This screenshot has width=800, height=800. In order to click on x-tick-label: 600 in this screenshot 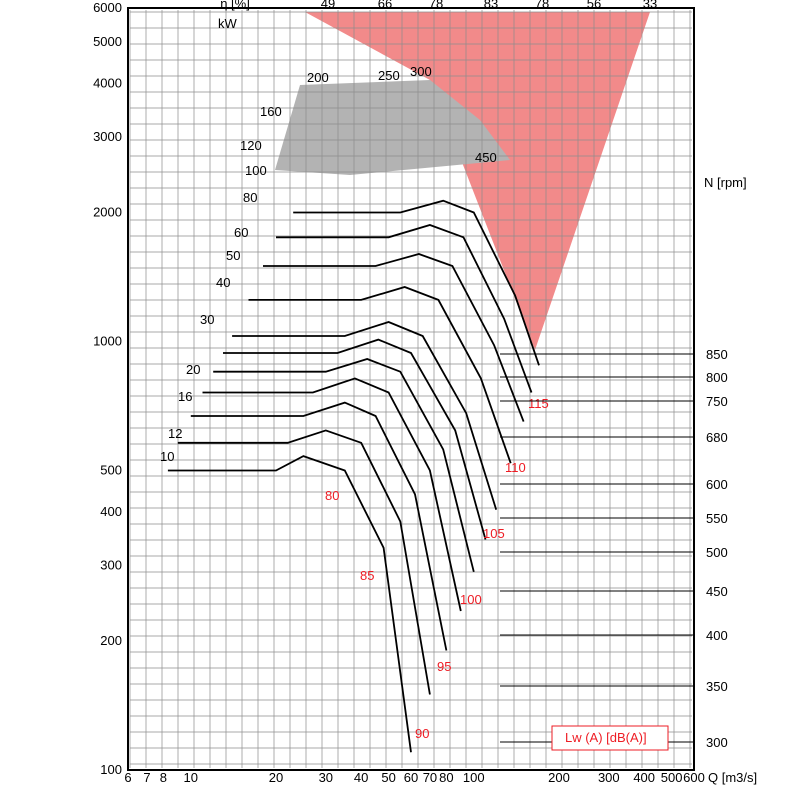, I will do `click(694, 777)`.